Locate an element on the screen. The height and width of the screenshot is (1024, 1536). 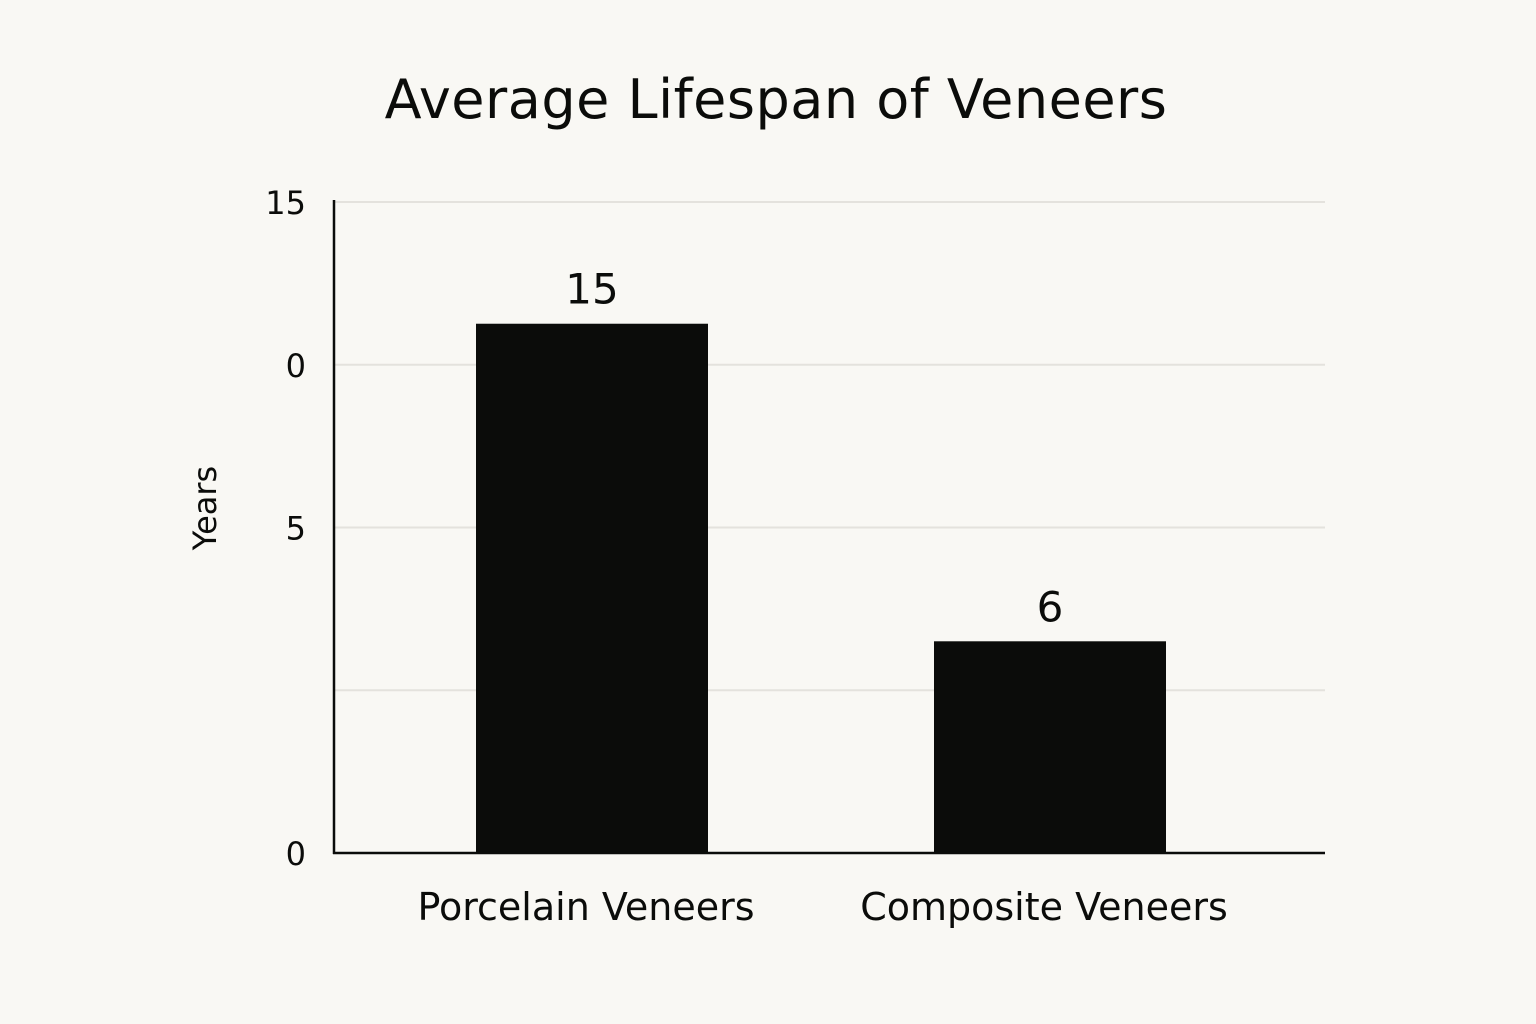
chart-title: Average Lifespan of Veneers is located at coordinates (776, 99).